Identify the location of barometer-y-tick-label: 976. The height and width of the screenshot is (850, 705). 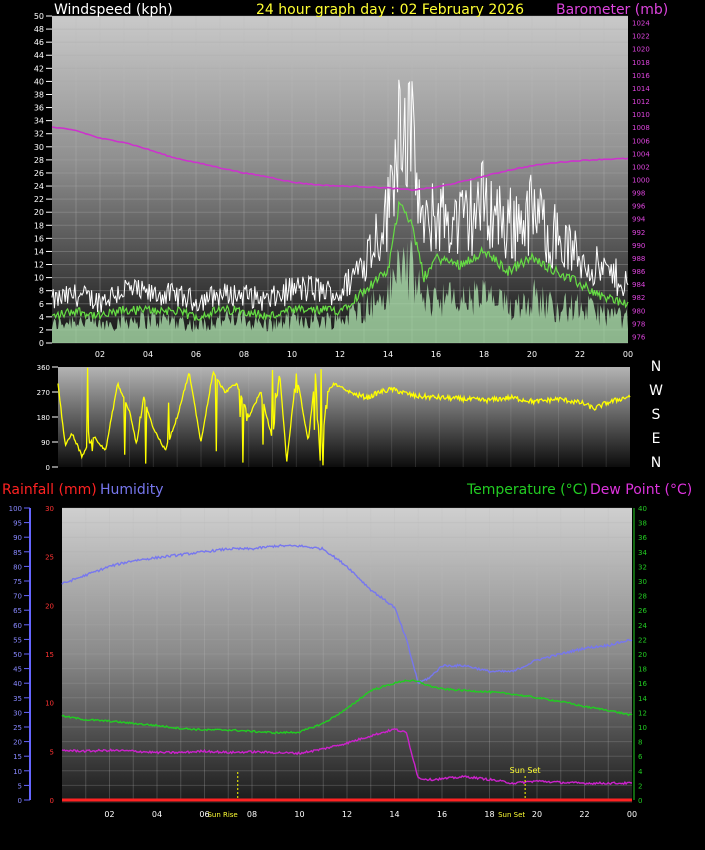
(639, 337).